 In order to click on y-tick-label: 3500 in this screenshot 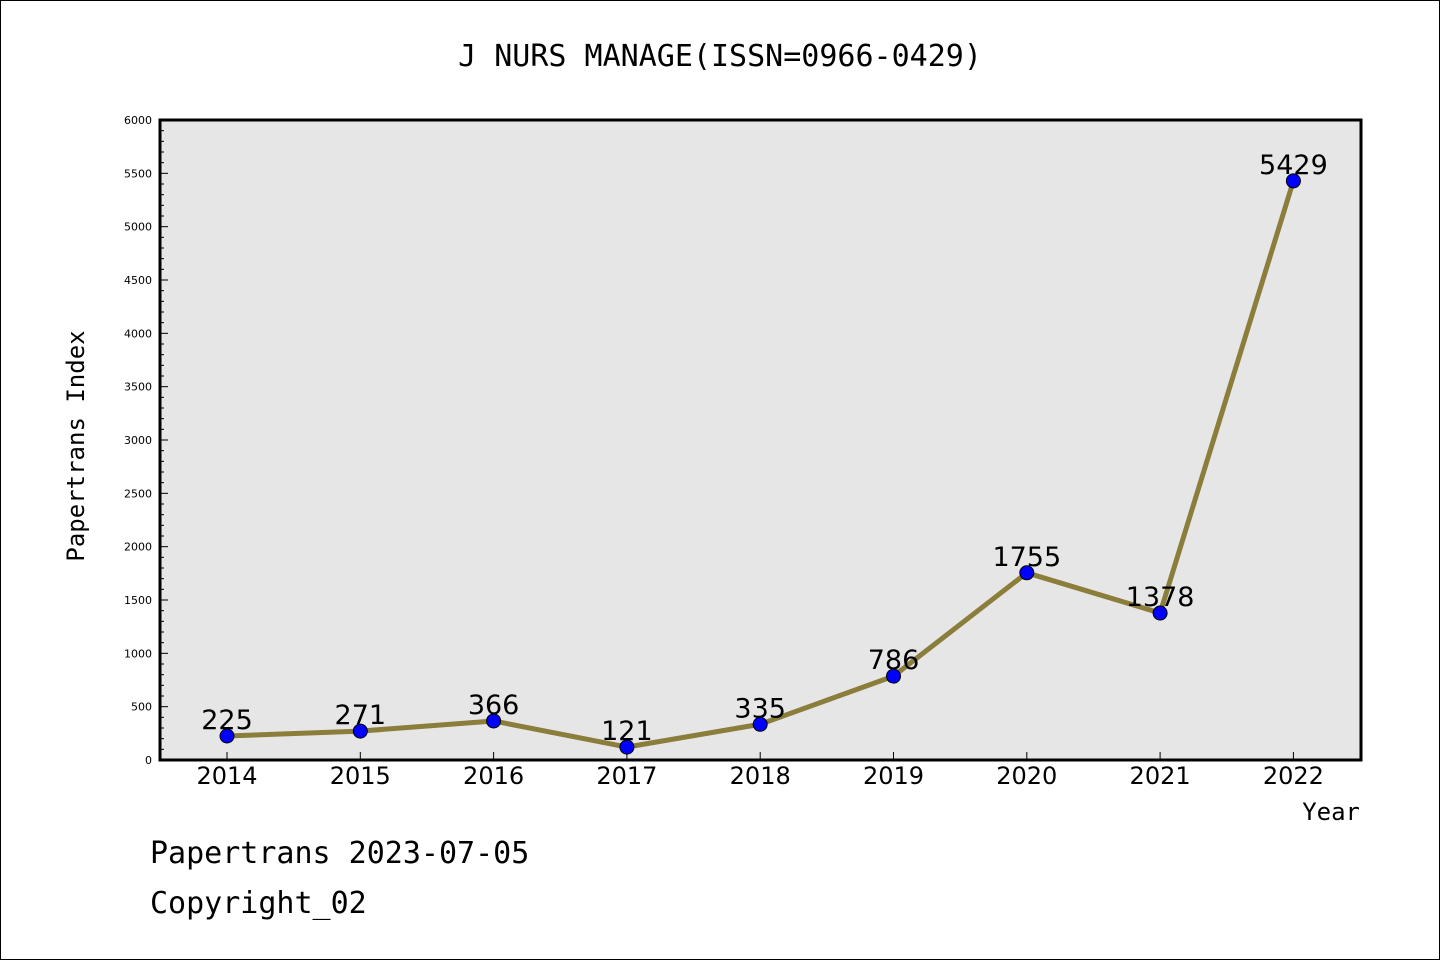, I will do `click(138, 387)`.